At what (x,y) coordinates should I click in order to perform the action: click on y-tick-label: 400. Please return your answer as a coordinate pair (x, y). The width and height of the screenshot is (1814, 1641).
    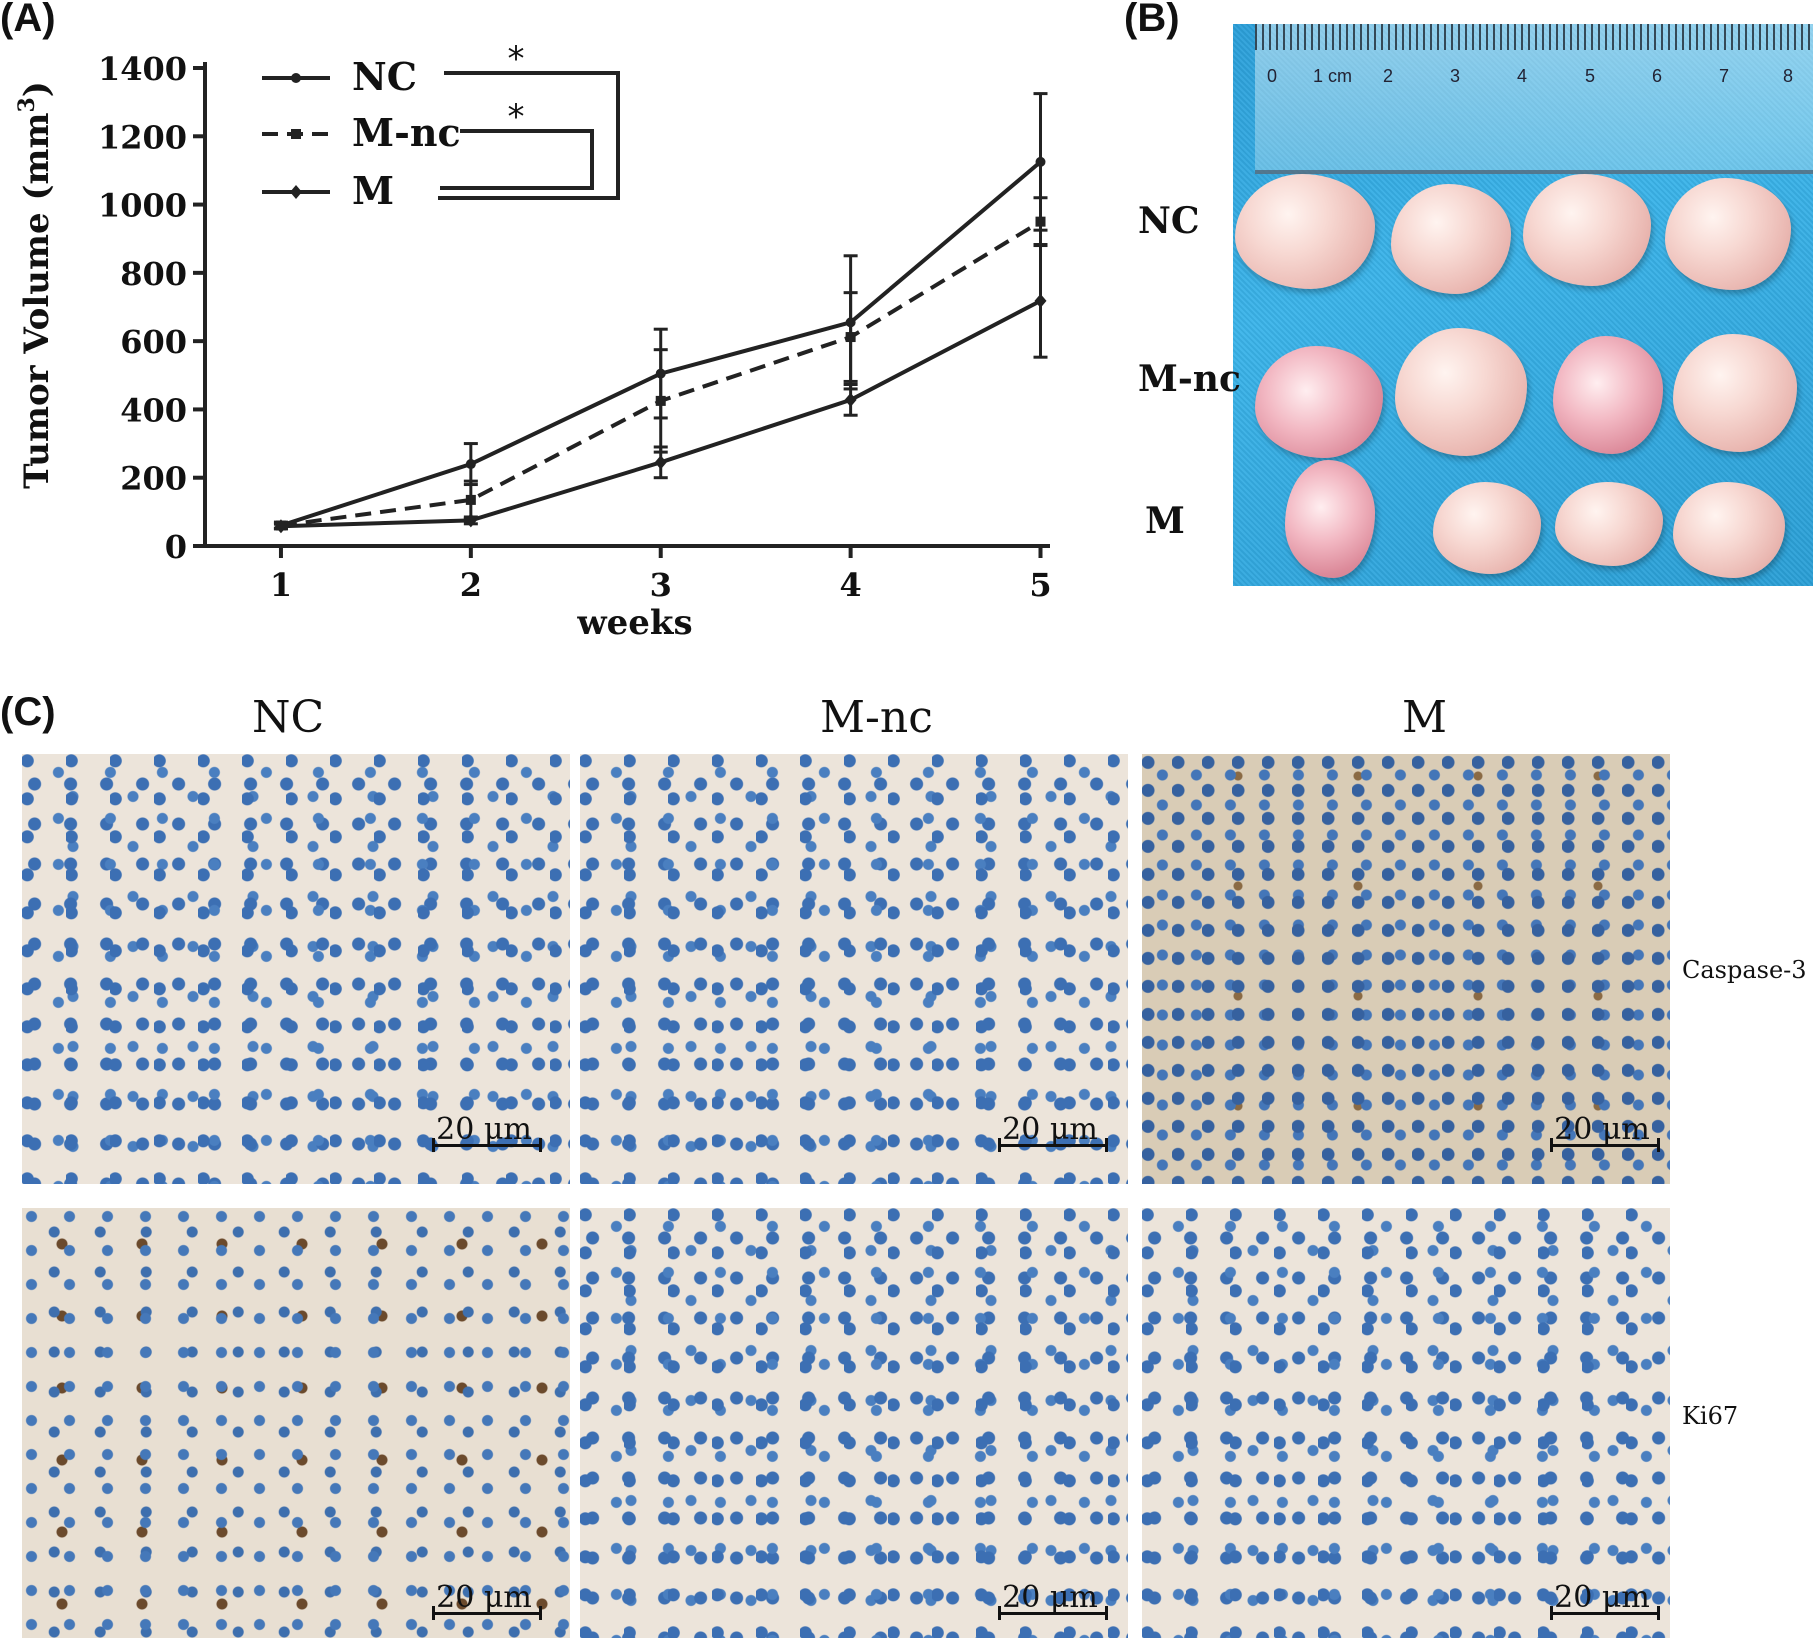
    Looking at the image, I should click on (153, 410).